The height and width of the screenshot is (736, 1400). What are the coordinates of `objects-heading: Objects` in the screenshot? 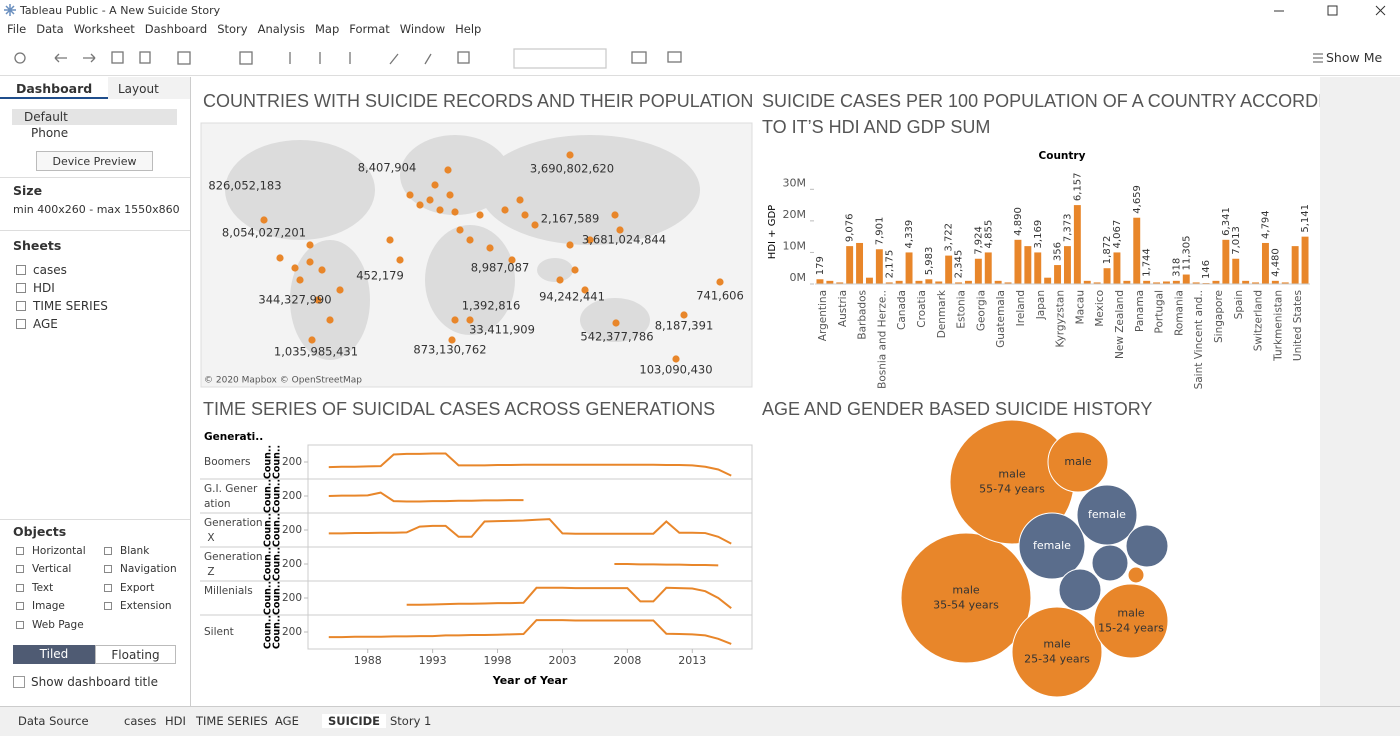 It's located at (40, 531).